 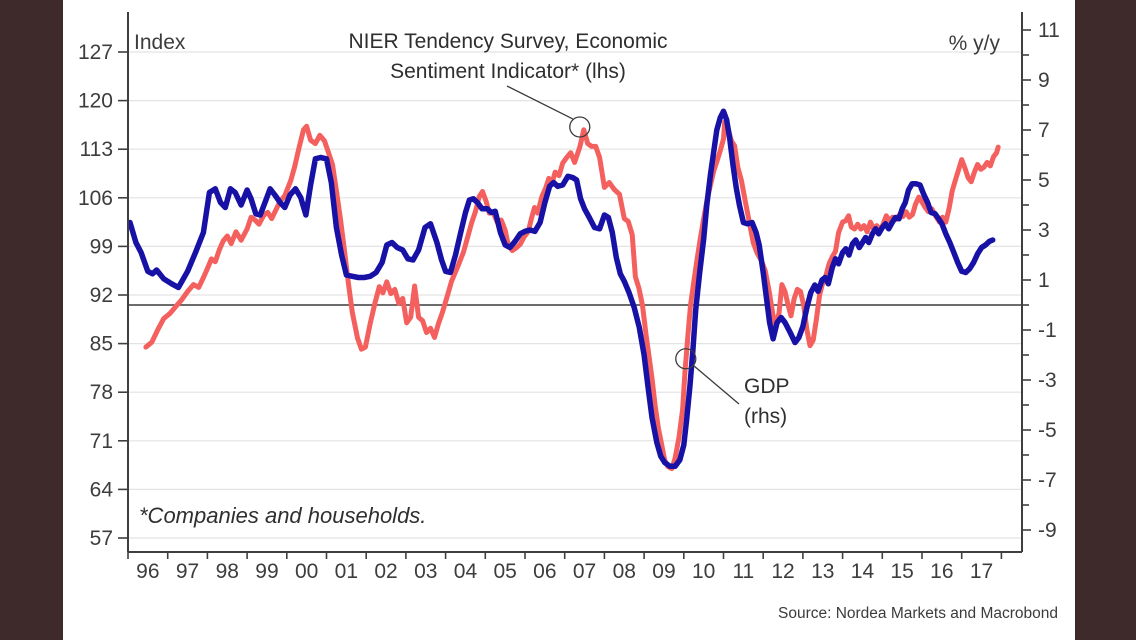 What do you see at coordinates (624, 571) in the screenshot?
I see `x-axis-tick-label: 08` at bounding box center [624, 571].